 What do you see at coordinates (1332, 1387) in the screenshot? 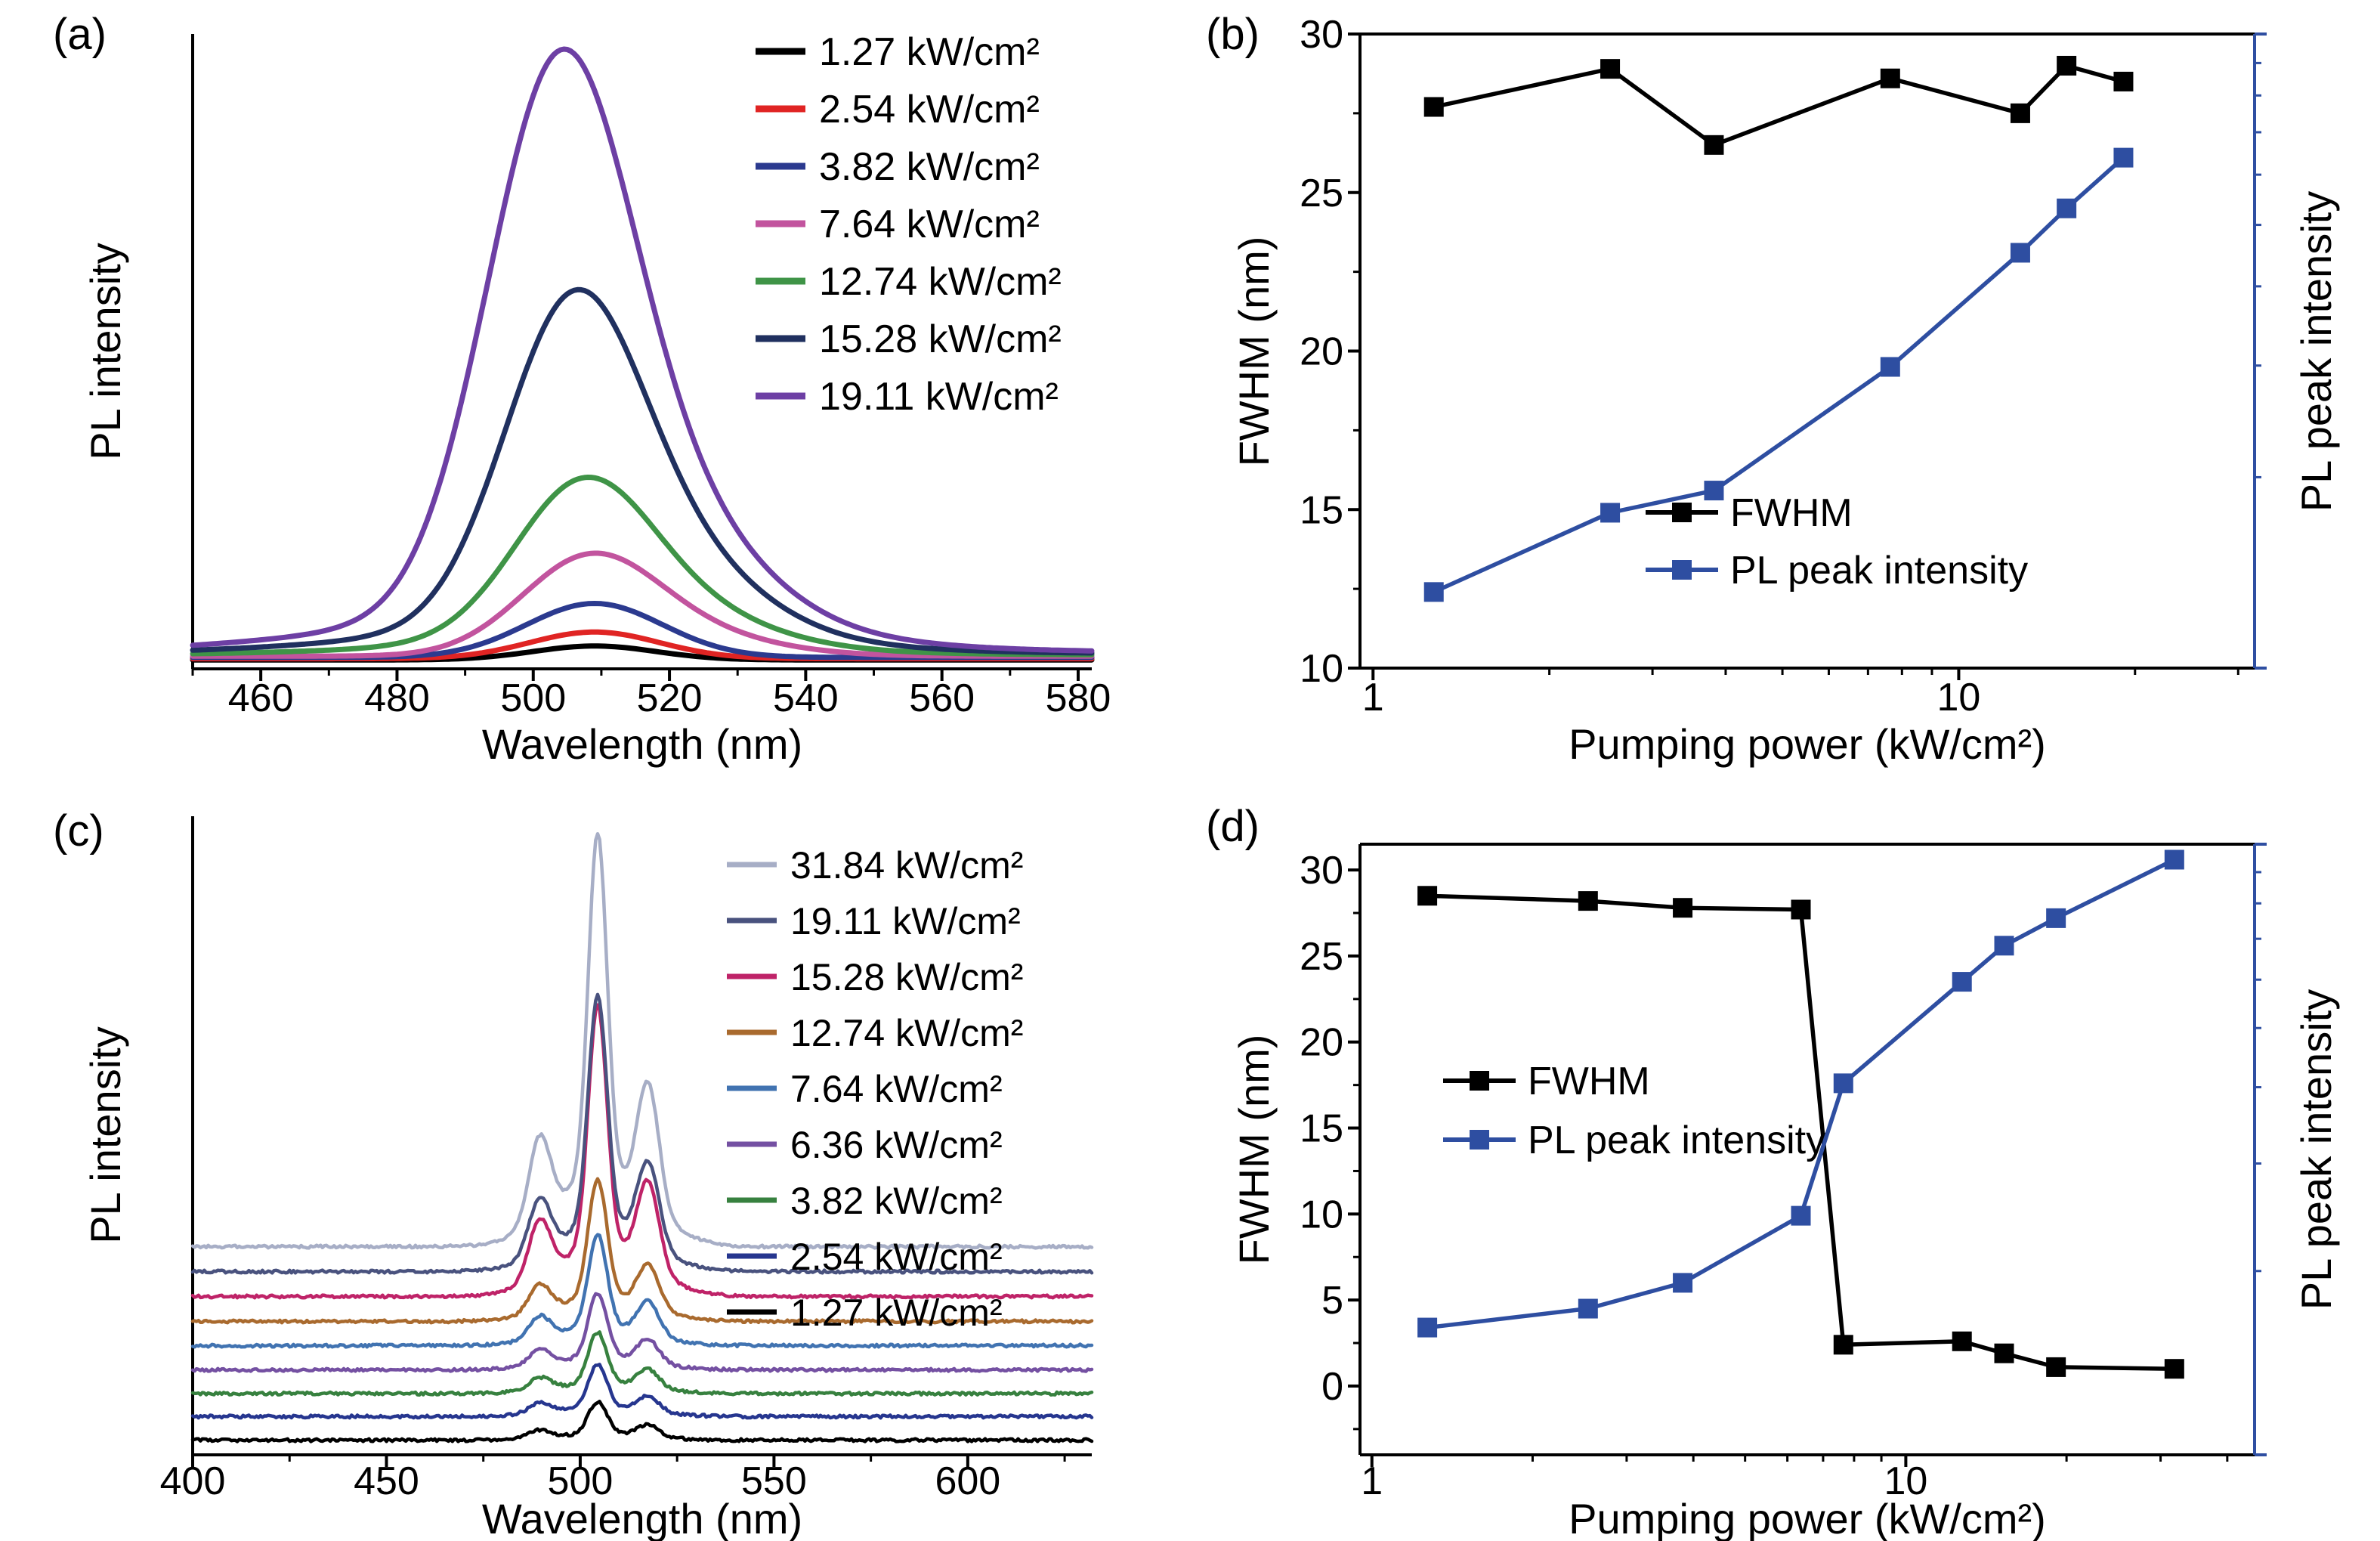
I see `y-tick-label: 0` at bounding box center [1332, 1387].